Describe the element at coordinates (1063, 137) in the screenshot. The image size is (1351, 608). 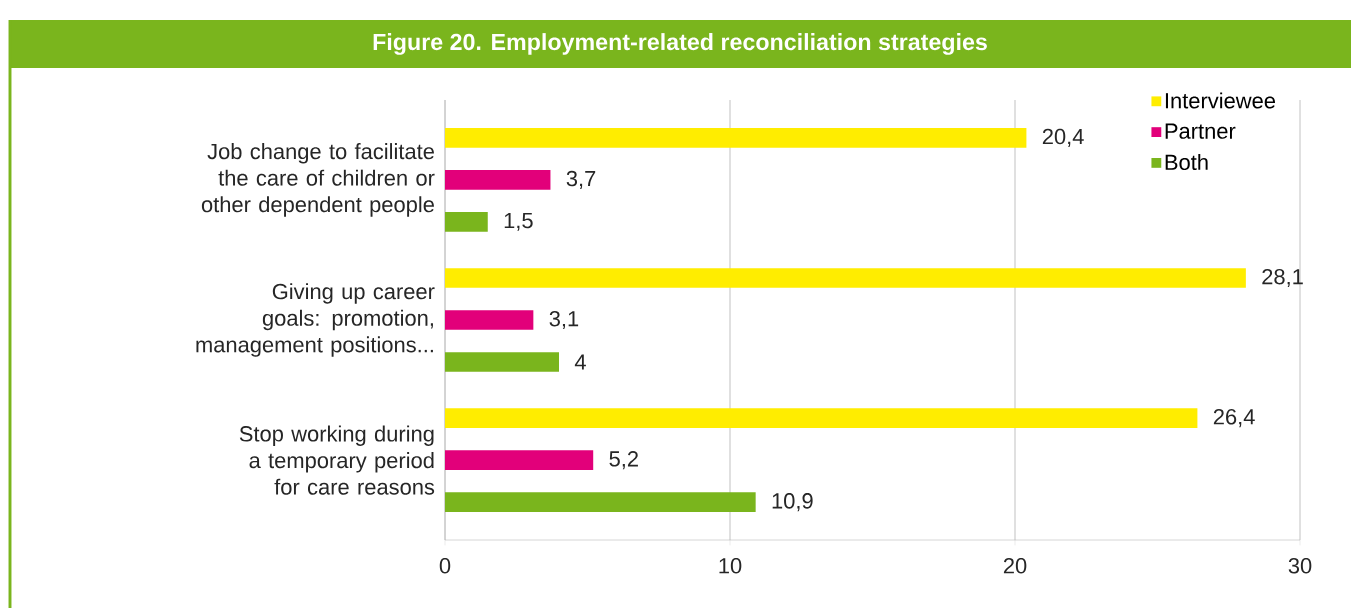
I see `data-label: 20,4` at that location.